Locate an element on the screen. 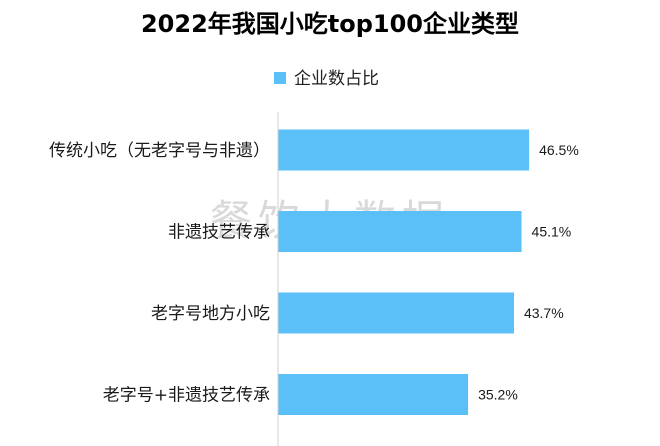 This screenshot has height=446, width=660. data-label: 43.7% is located at coordinates (544, 313).